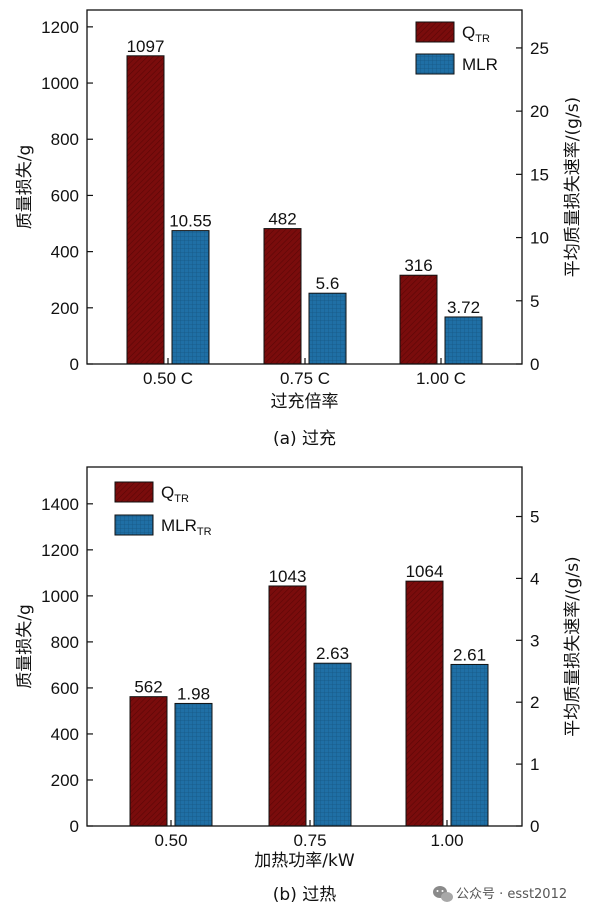 The width and height of the screenshot is (594, 917). I want to click on data-label: 1.98, so click(193, 693).